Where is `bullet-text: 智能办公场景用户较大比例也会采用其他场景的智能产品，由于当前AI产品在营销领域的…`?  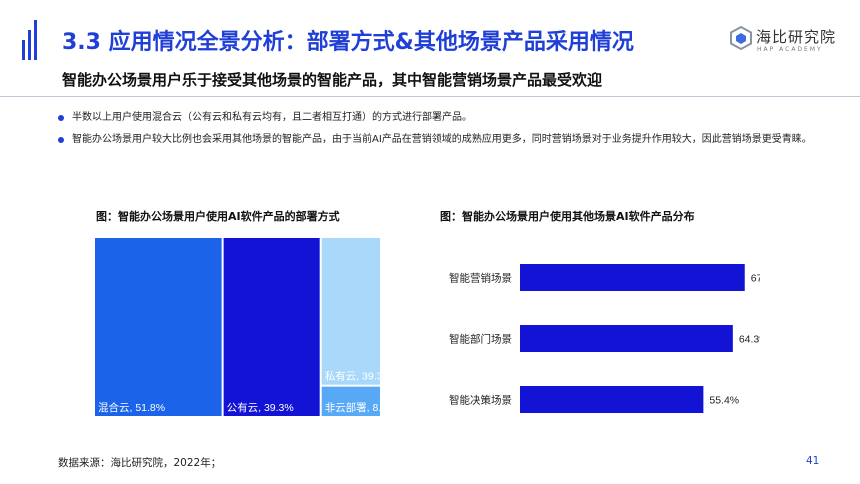
bullet-text: 智能办公场景用户较大比例也会采用其他场景的智能产品，由于当前AI产品在营销领域的… is located at coordinates (442, 139).